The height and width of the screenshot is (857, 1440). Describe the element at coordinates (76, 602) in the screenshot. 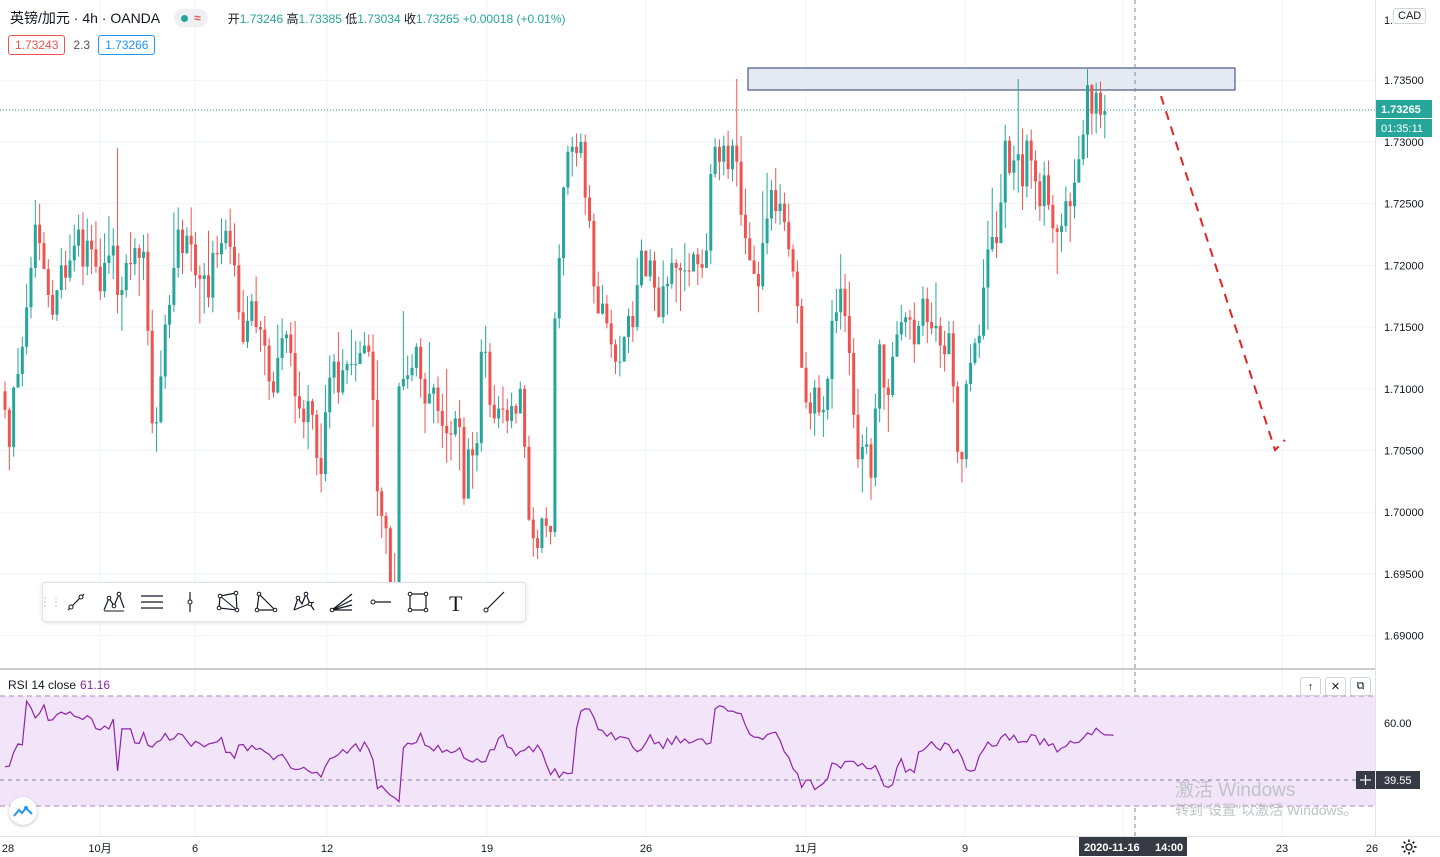

I see `trend-line-tool` at that location.